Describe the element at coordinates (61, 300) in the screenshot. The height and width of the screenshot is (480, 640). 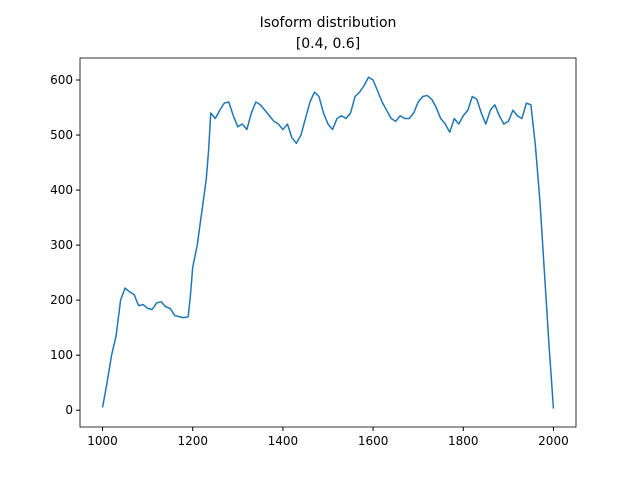
I see `y-tick-label: 200` at that location.